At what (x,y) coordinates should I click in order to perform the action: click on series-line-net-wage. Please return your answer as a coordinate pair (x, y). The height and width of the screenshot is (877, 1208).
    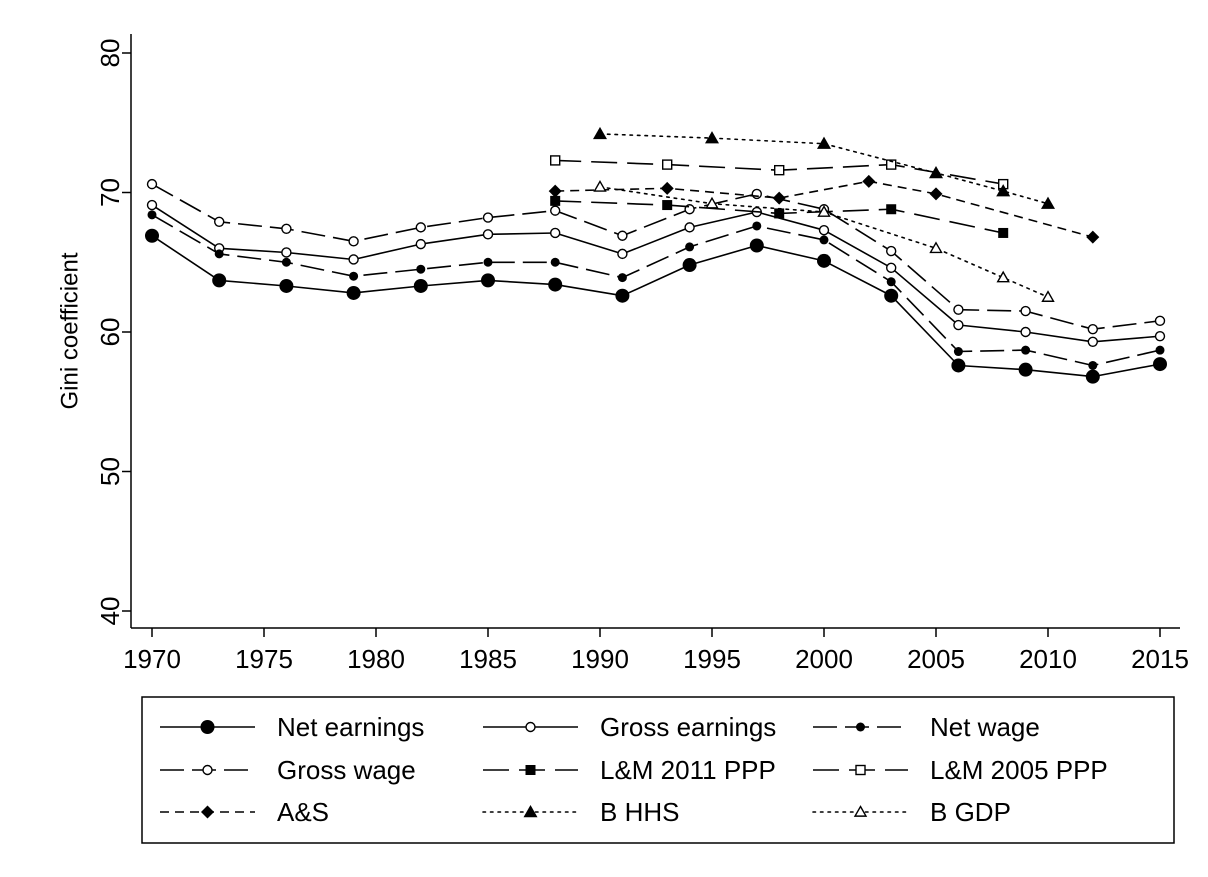
    Looking at the image, I should click on (656, 290).